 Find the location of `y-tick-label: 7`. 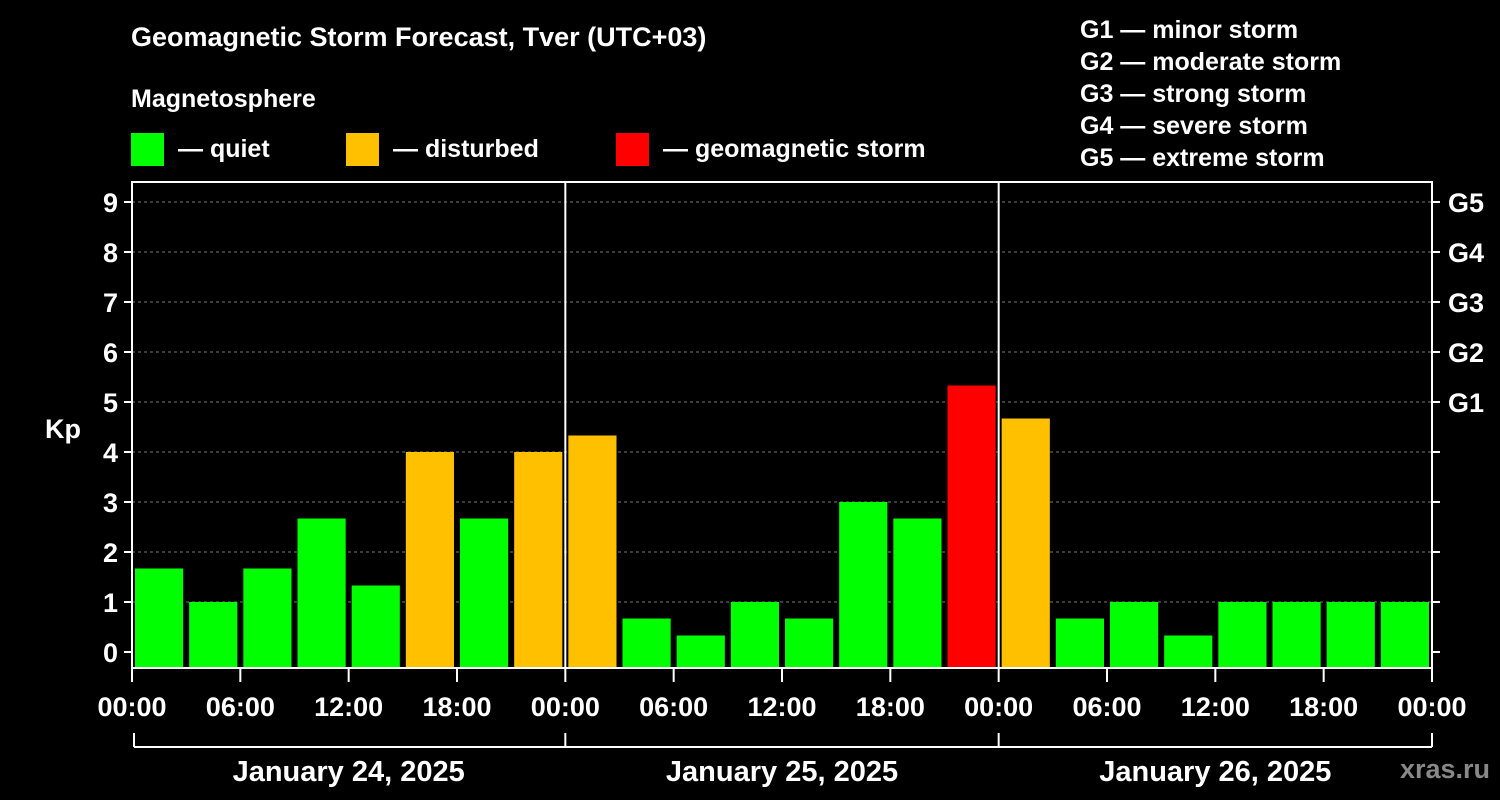

y-tick-label: 7 is located at coordinates (110, 303).